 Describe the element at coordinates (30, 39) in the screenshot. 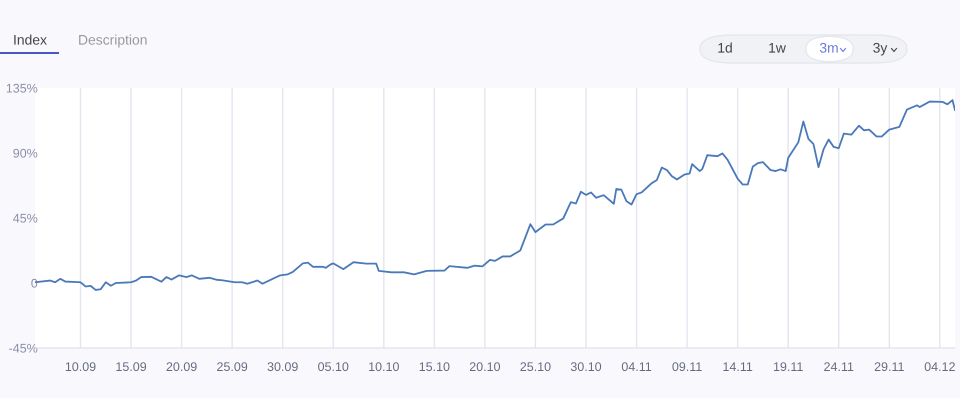

I see `text: Index` at that location.